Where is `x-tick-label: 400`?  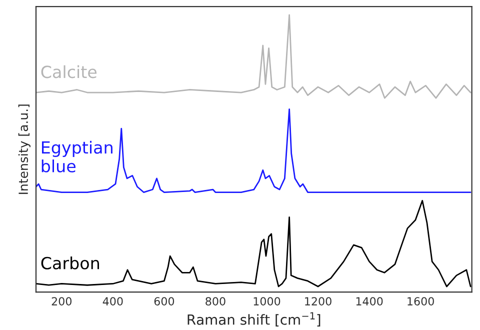 x-tick-label: 400 is located at coordinates (112, 301).